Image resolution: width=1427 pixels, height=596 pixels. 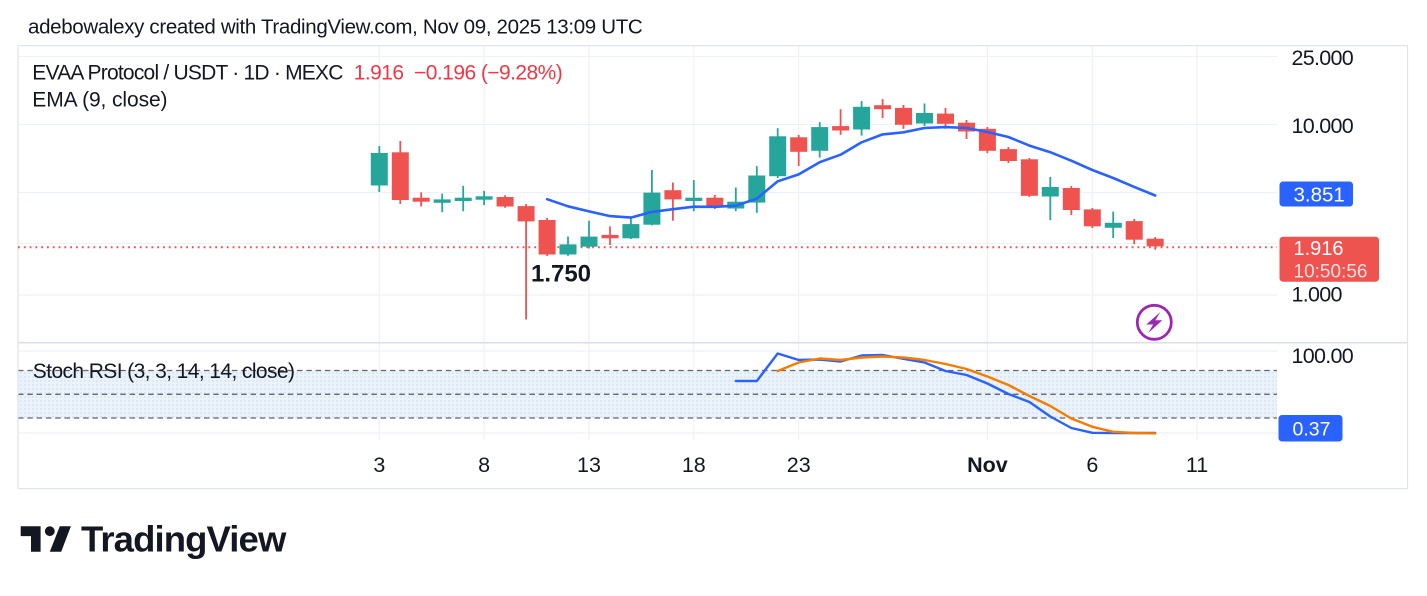 What do you see at coordinates (1323, 356) in the screenshot?
I see `svg-text: 100.00` at bounding box center [1323, 356].